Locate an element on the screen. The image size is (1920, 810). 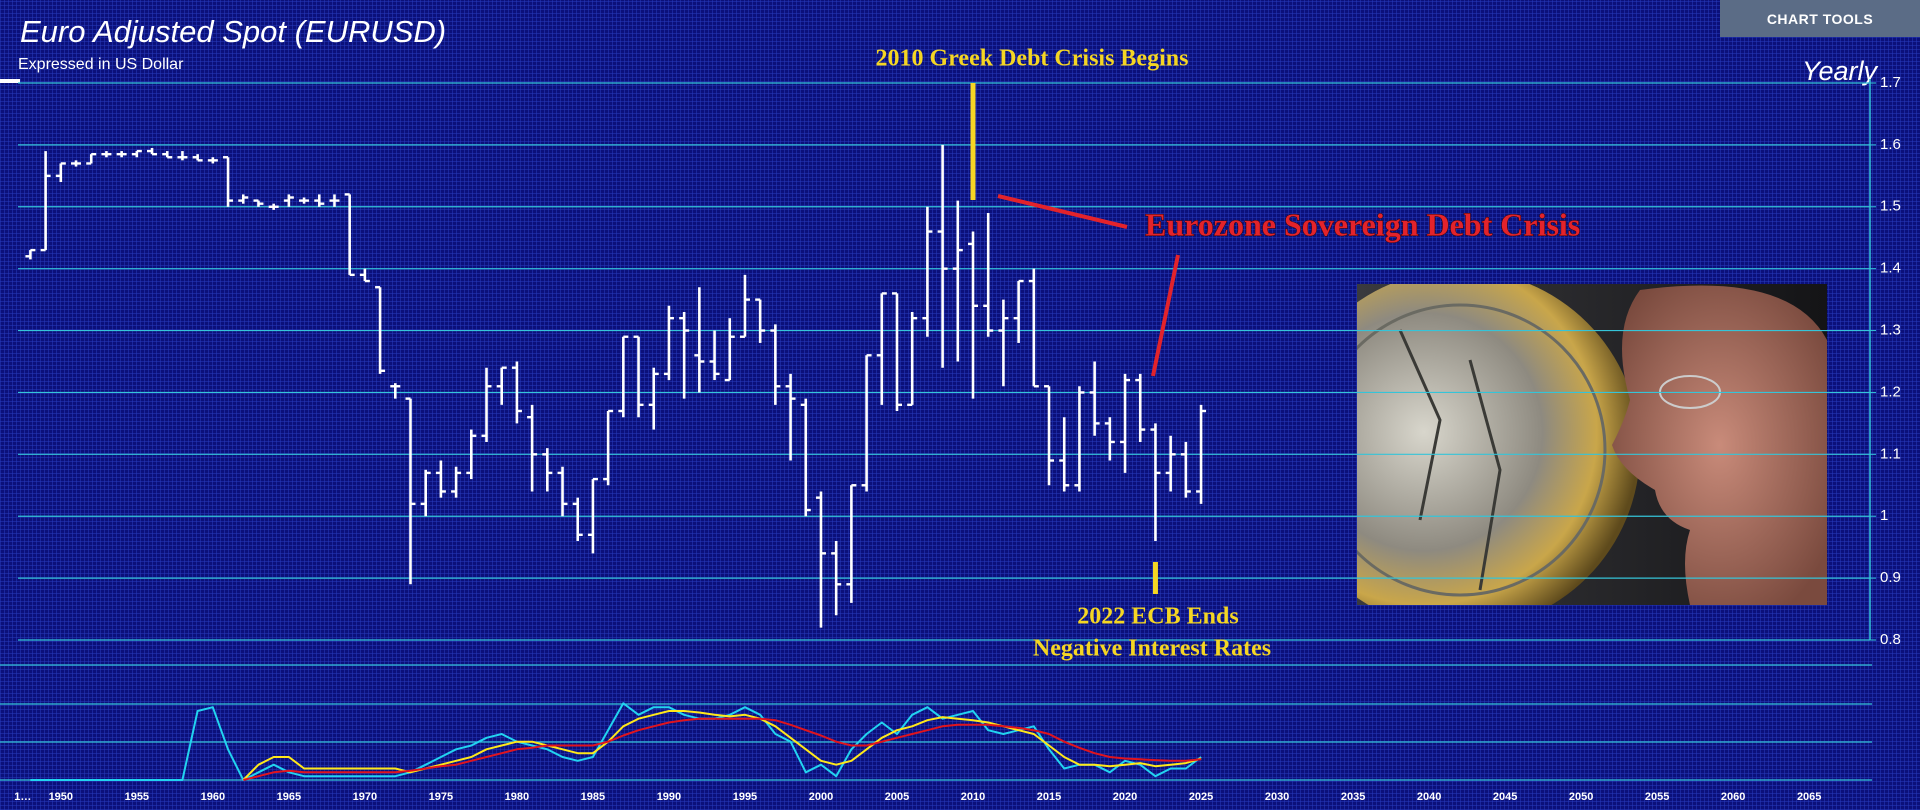
x-tick-label: 2035 is located at coordinates (1353, 797).